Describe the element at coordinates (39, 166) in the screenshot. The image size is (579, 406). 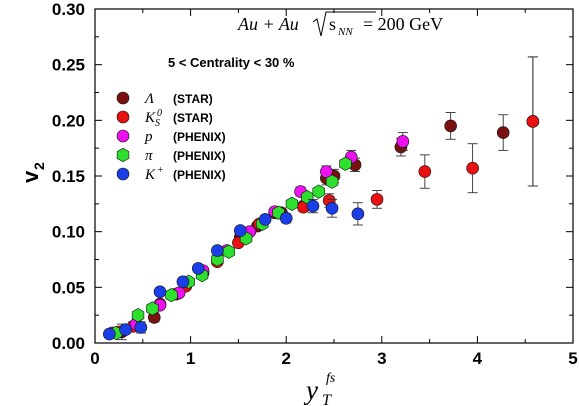
I see `y-axis-title-sub: 2` at that location.